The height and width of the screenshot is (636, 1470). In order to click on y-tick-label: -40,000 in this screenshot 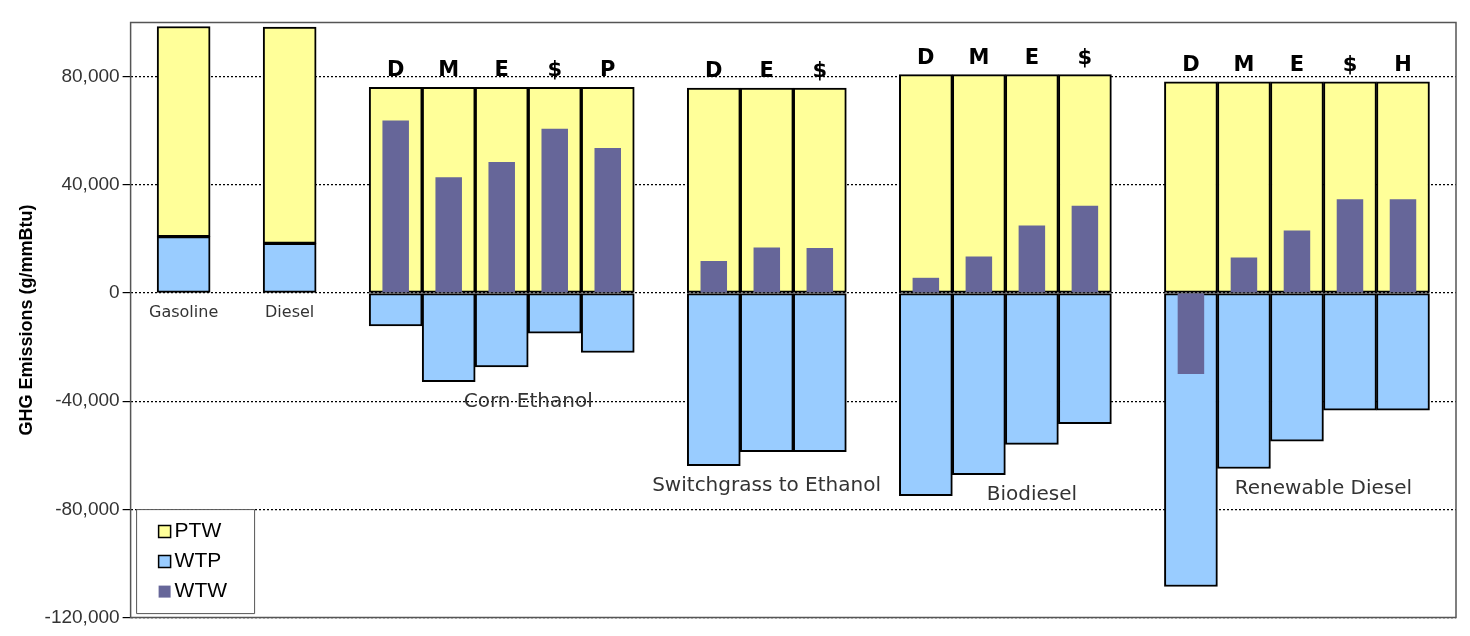, I will do `click(87, 400)`.